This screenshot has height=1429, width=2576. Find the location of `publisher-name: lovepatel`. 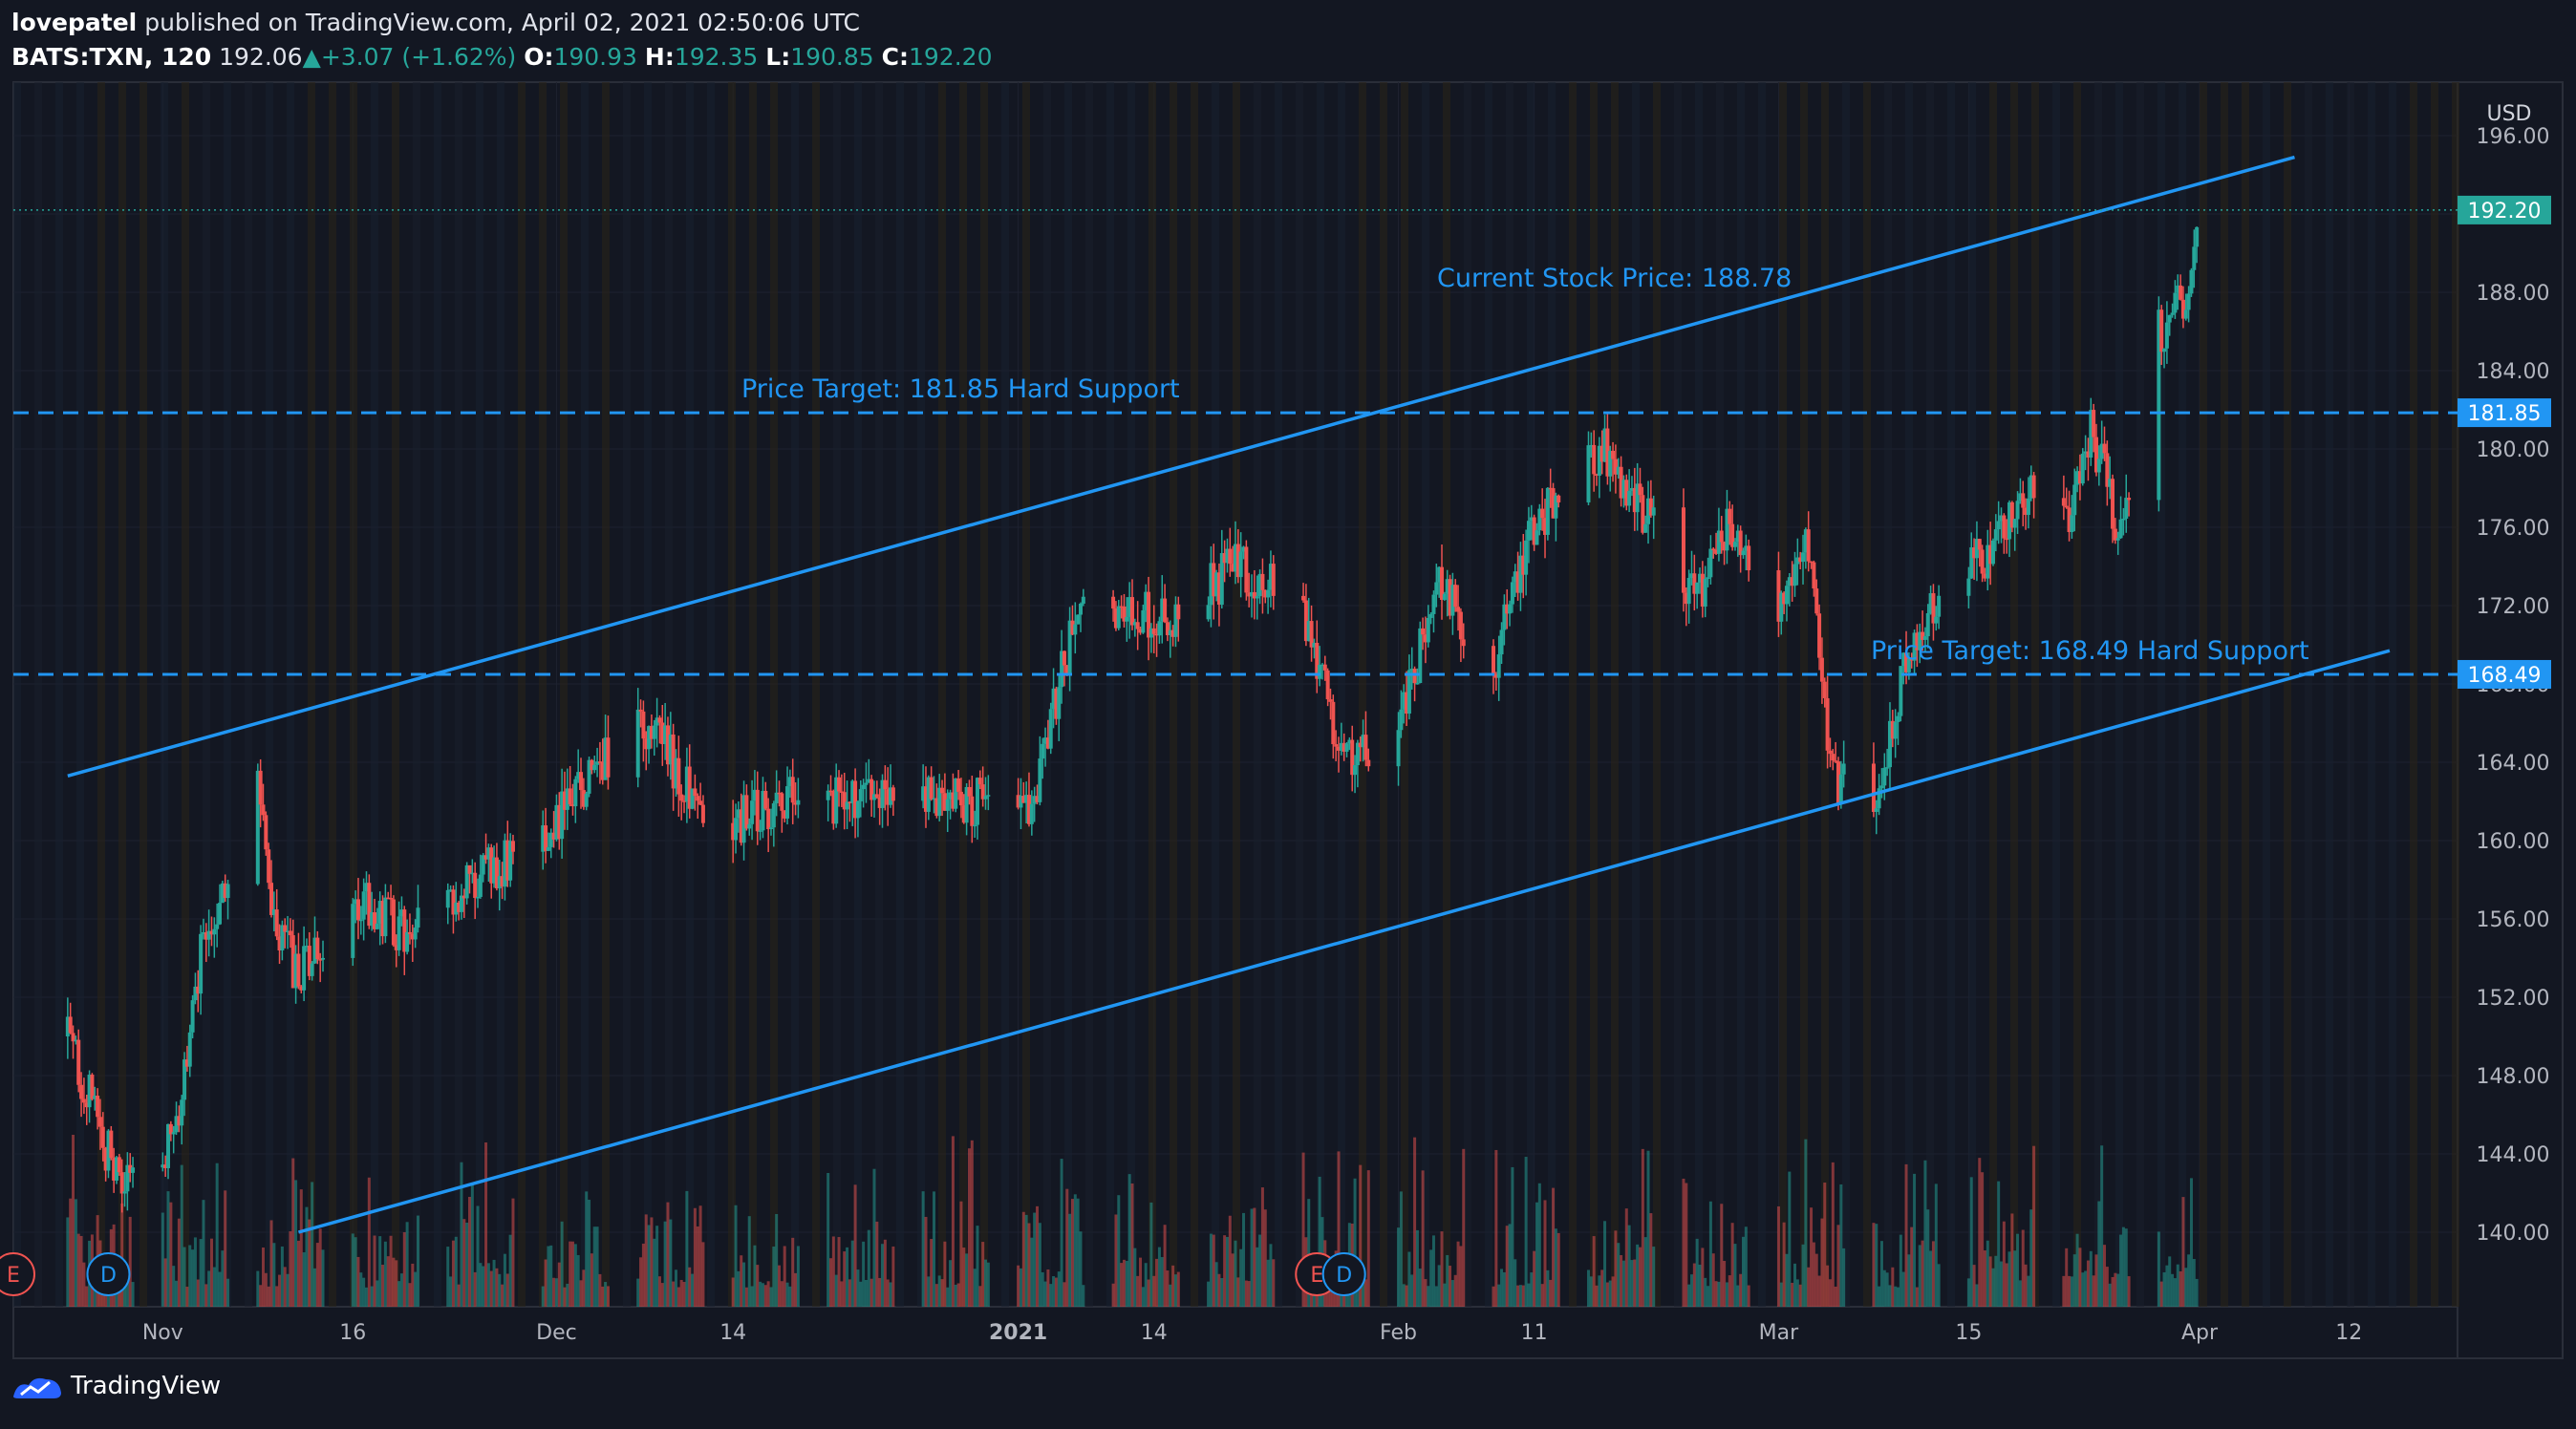

publisher-name: lovepatel is located at coordinates (74, 22).